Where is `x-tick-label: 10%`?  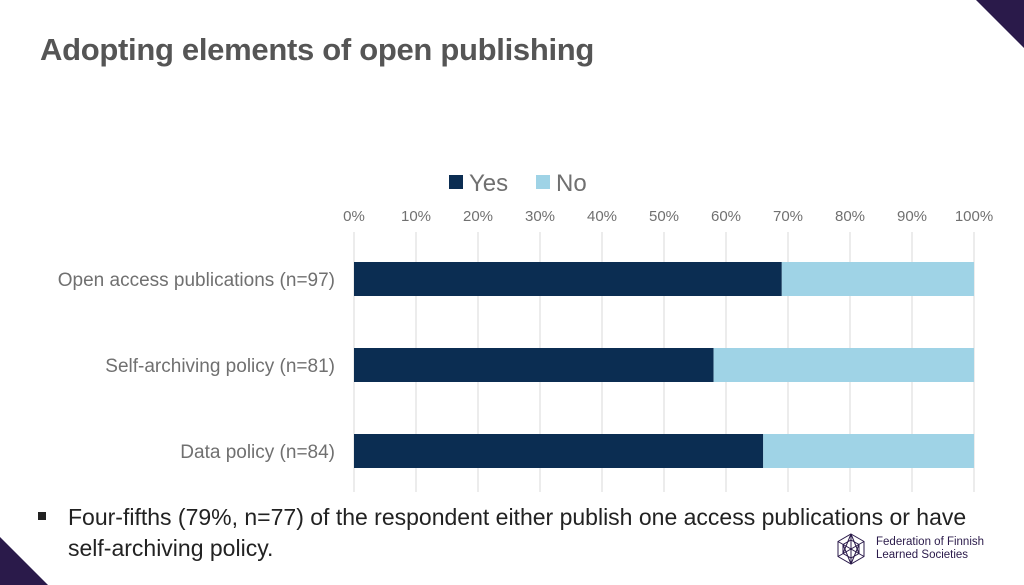 x-tick-label: 10% is located at coordinates (416, 216).